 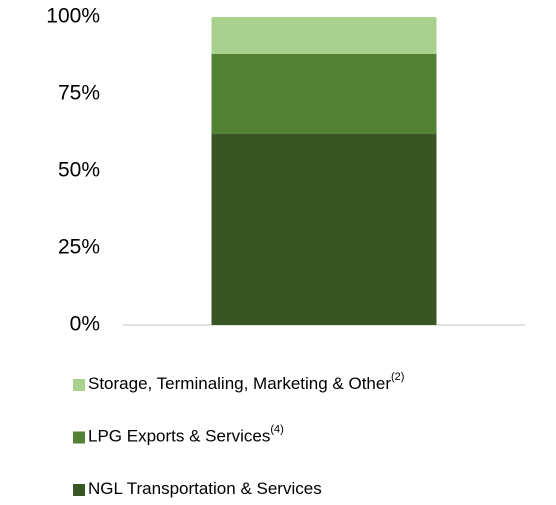 What do you see at coordinates (179, 436) in the screenshot?
I see `legend-text: LPG Exports & Services` at bounding box center [179, 436].